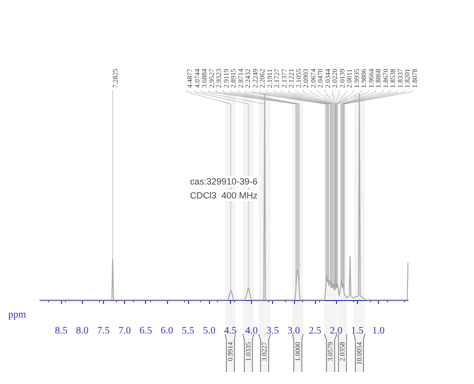  I want to click on x-tick-label: 8.0, so click(82, 331).